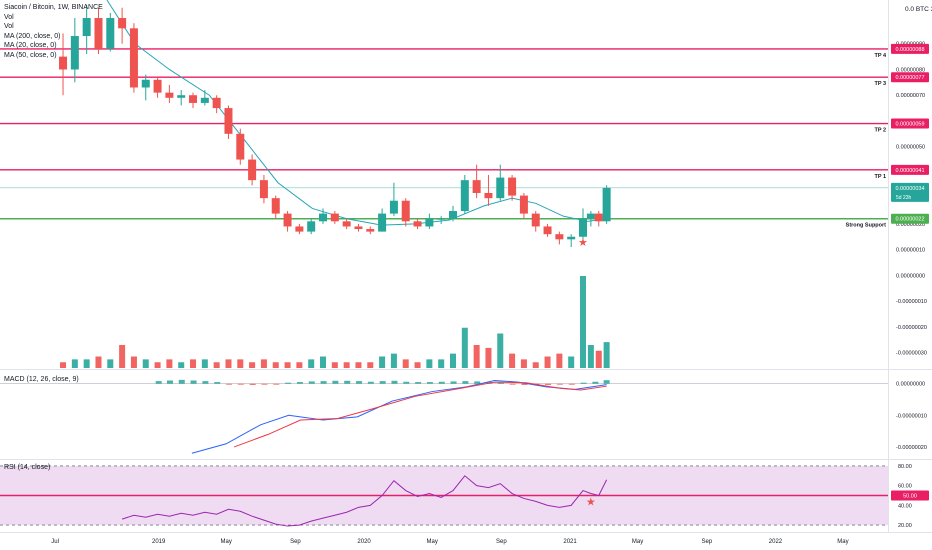  What do you see at coordinates (911, 416) in the screenshot?
I see `macd-tick-label: -0.00000010` at bounding box center [911, 416].